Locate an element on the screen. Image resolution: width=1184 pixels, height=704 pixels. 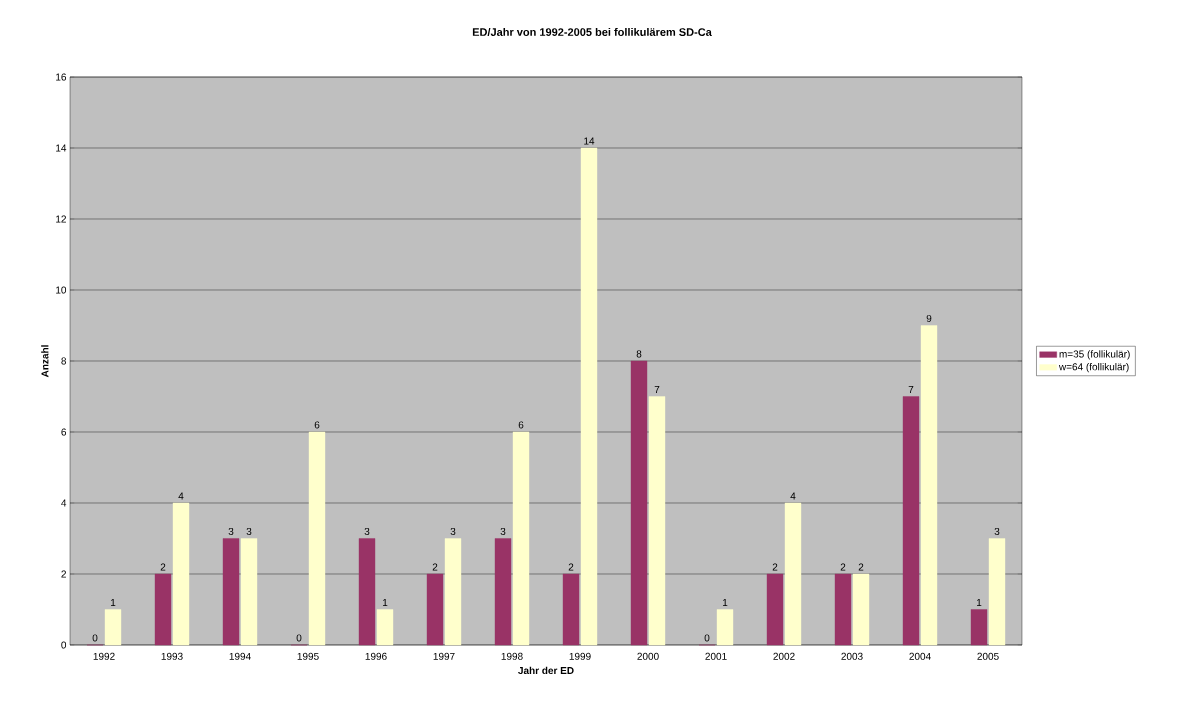
y-tick-label: 14 is located at coordinates (61, 148).